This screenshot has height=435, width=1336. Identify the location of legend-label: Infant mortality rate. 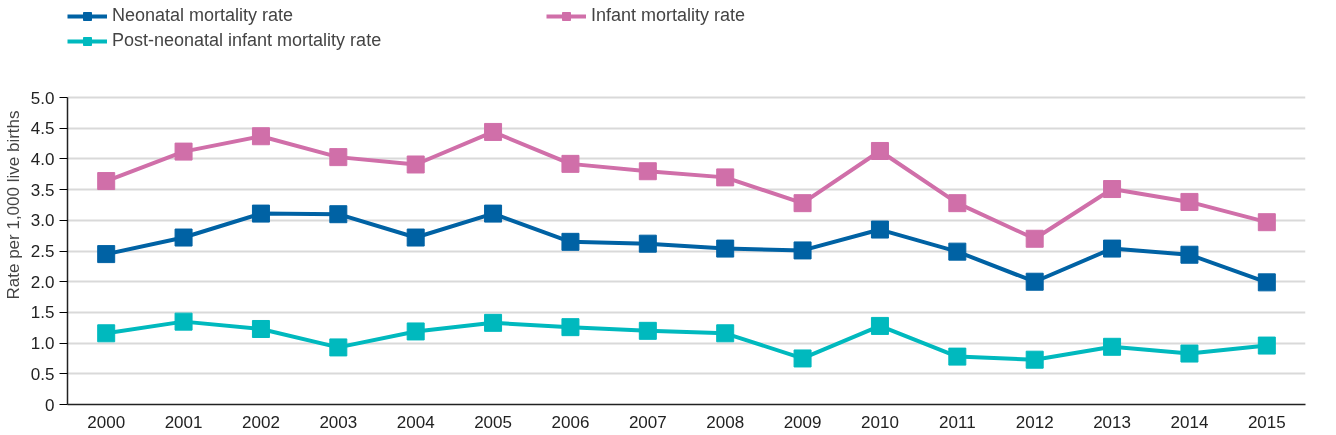
(669, 15).